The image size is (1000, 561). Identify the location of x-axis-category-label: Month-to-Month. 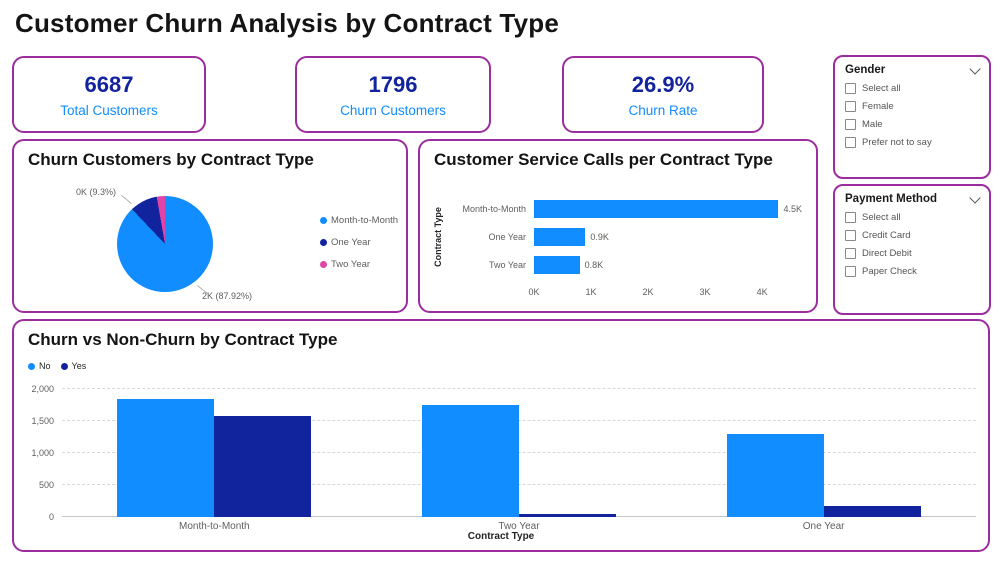
(214, 526).